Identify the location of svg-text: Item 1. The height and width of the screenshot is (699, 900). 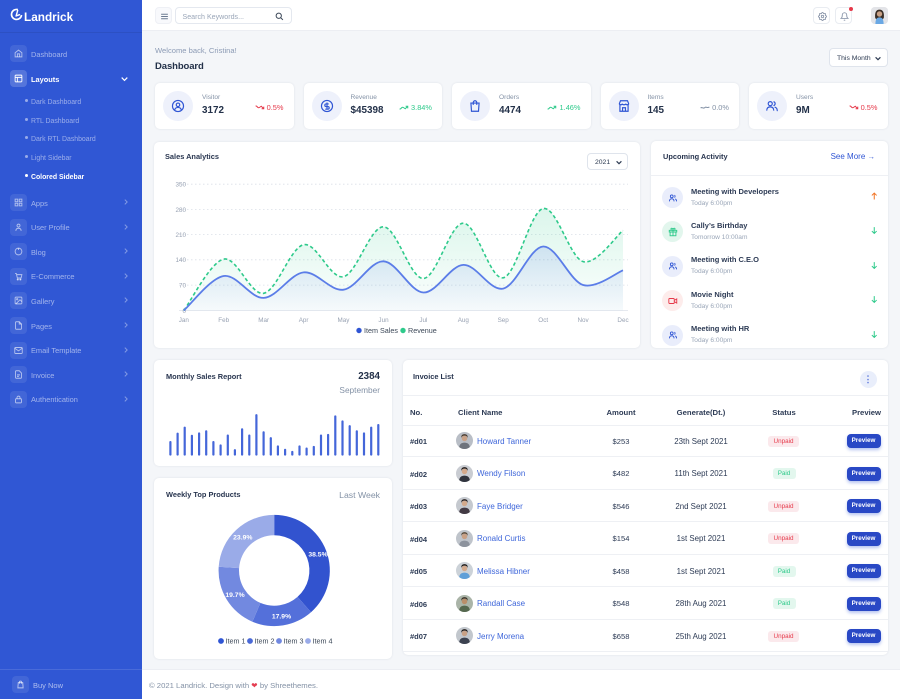
(236, 641).